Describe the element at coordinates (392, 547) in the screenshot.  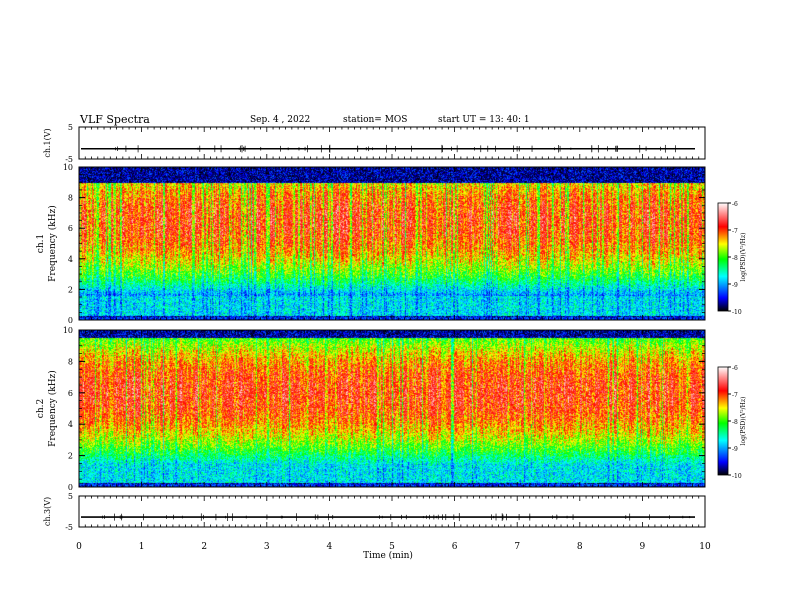
I see `x-tick-label: 5` at that location.